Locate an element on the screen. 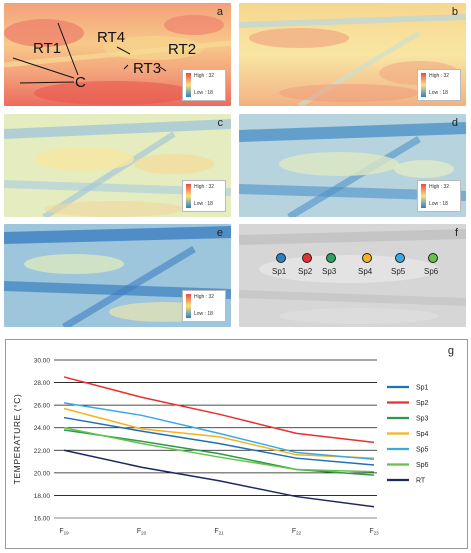 The width and height of the screenshot is (471, 553). y-tick-label: 16.00 is located at coordinates (42, 519).